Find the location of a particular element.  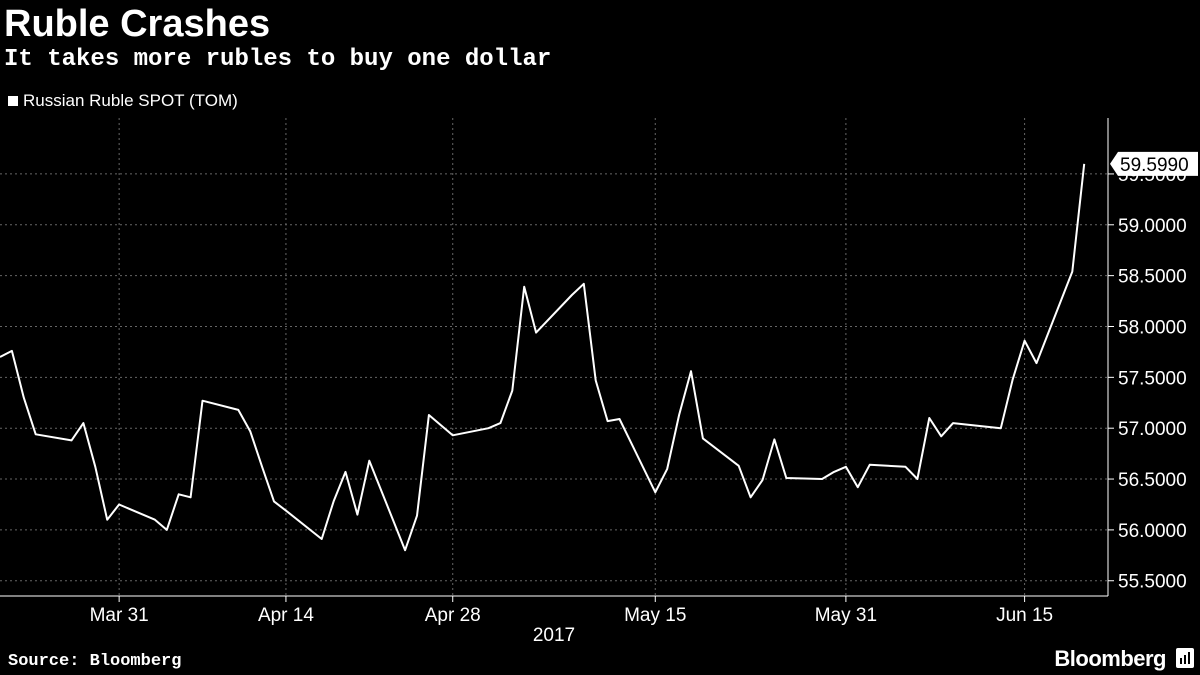

x-tick-label: Apr 14 is located at coordinates (286, 615).